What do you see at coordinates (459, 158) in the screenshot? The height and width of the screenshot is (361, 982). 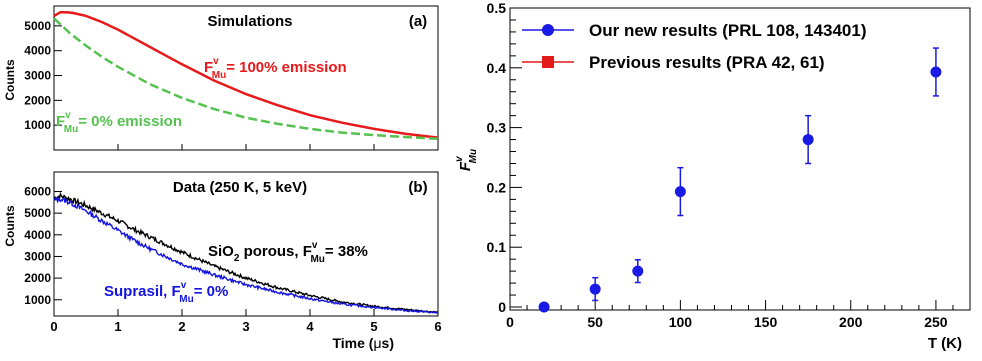 I see `ylabel-sup: v` at bounding box center [459, 158].